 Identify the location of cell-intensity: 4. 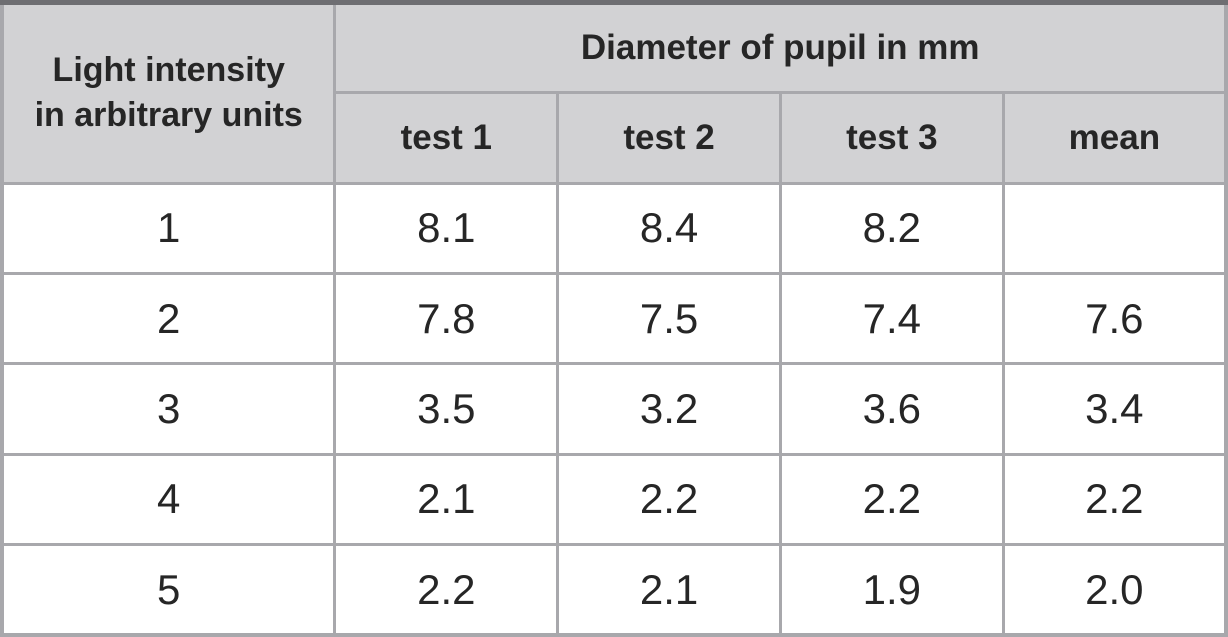
(168, 499).